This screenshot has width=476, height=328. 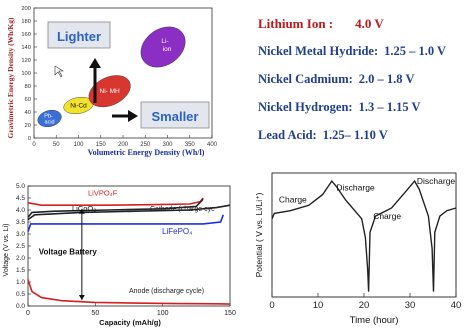 I want to click on voltage-arrowhead-down, so click(x=81, y=297).